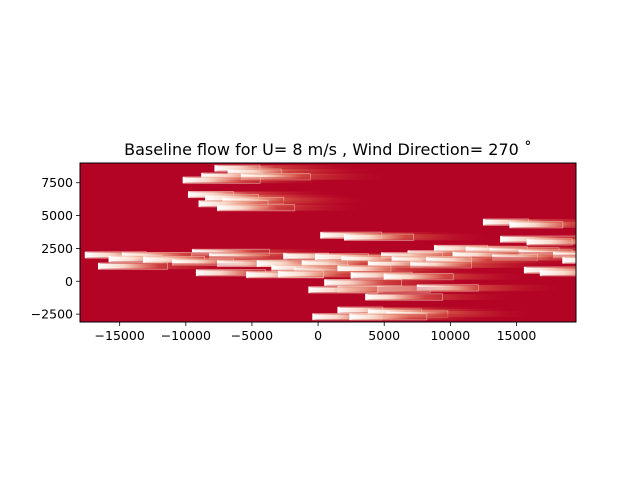 This screenshot has height=480, width=640. I want to click on y-tick-label: 7500, so click(57, 182).